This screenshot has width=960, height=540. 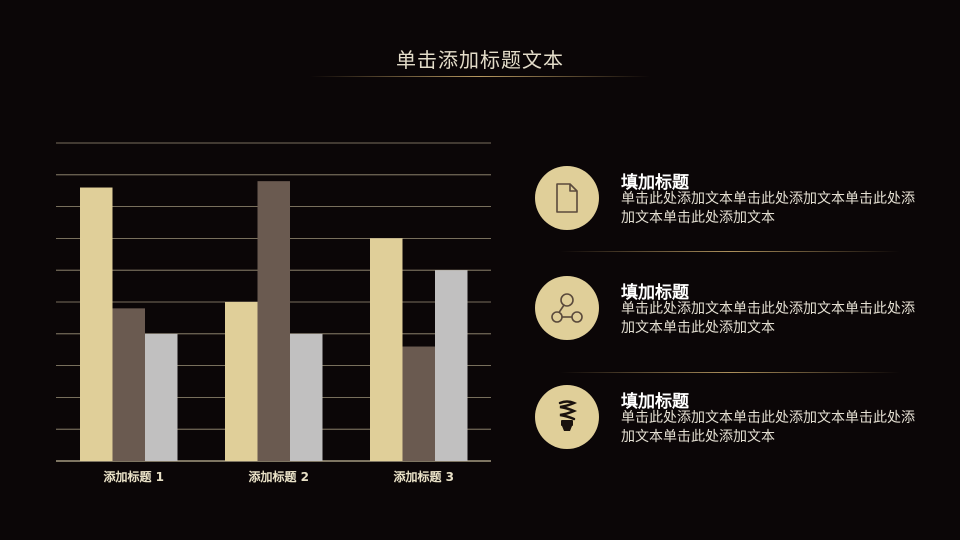 What do you see at coordinates (567, 198) in the screenshot?
I see `document-icon` at bounding box center [567, 198].